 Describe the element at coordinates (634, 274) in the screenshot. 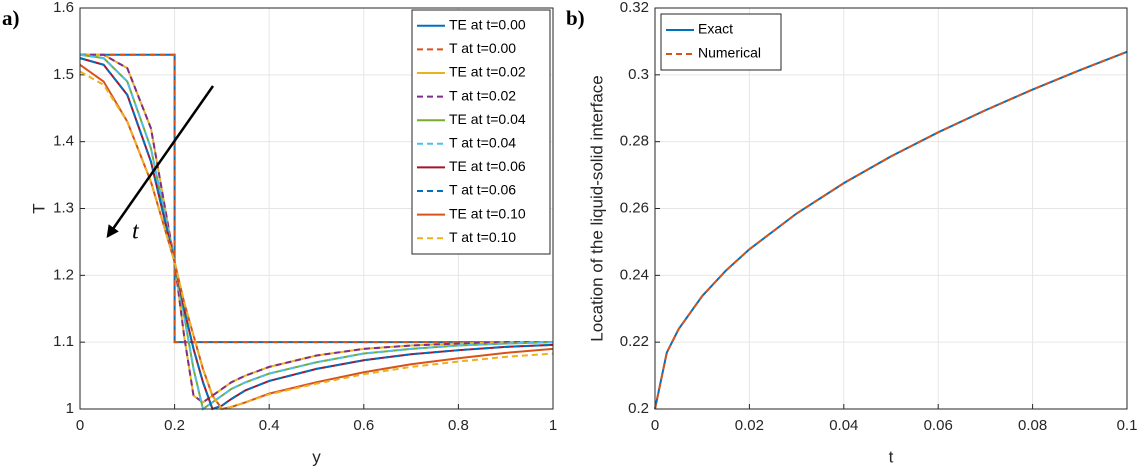

I see `y-tick-label: 0.24` at that location.